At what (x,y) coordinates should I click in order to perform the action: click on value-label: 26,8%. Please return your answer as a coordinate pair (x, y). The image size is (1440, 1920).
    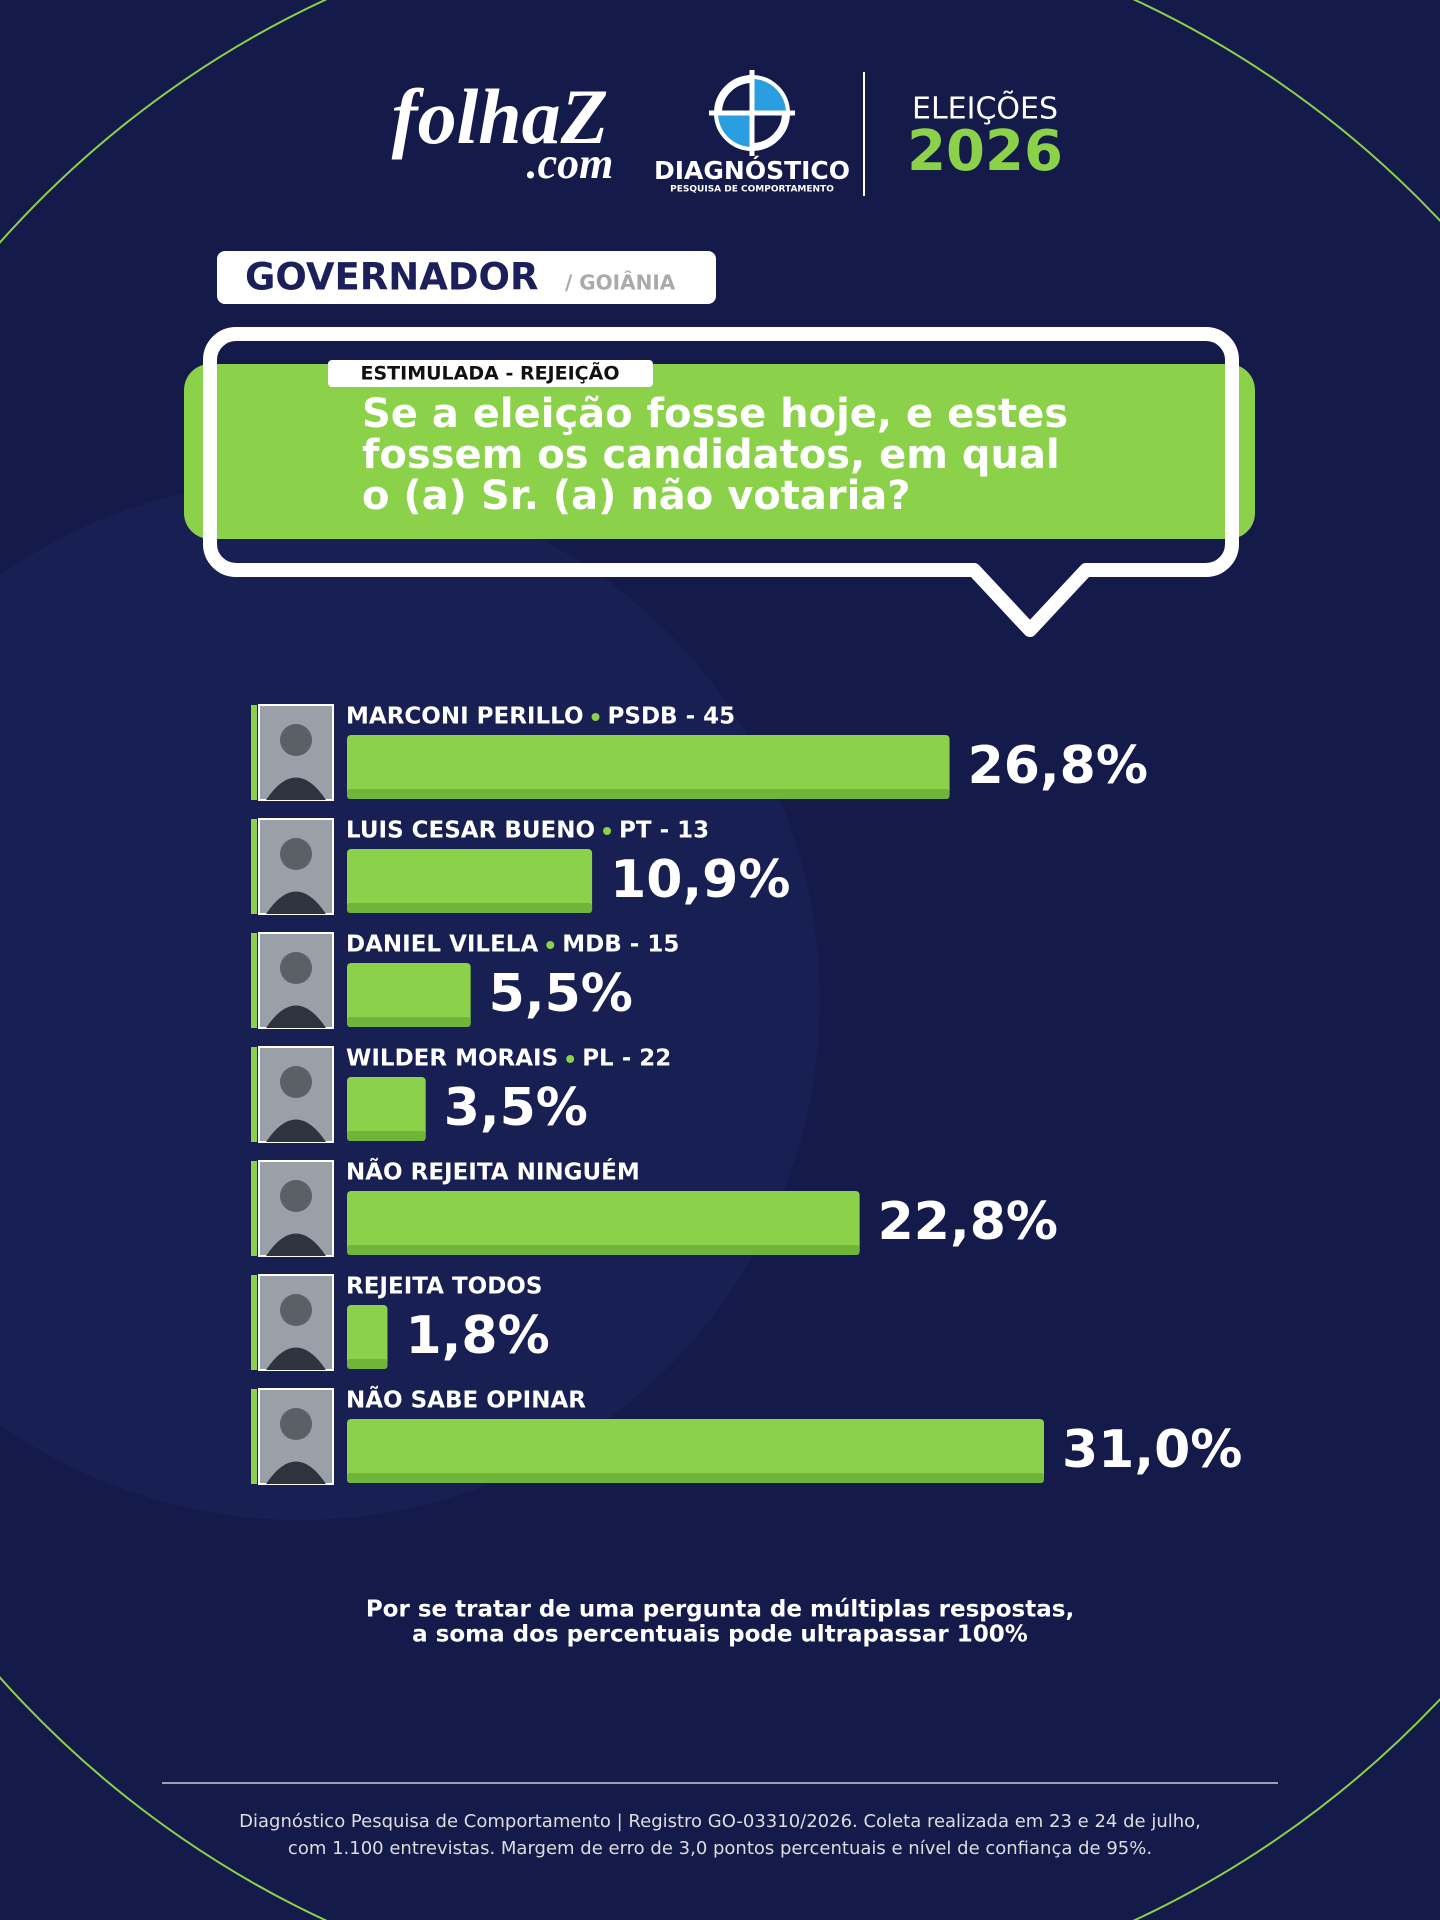
    Looking at the image, I should click on (1058, 766).